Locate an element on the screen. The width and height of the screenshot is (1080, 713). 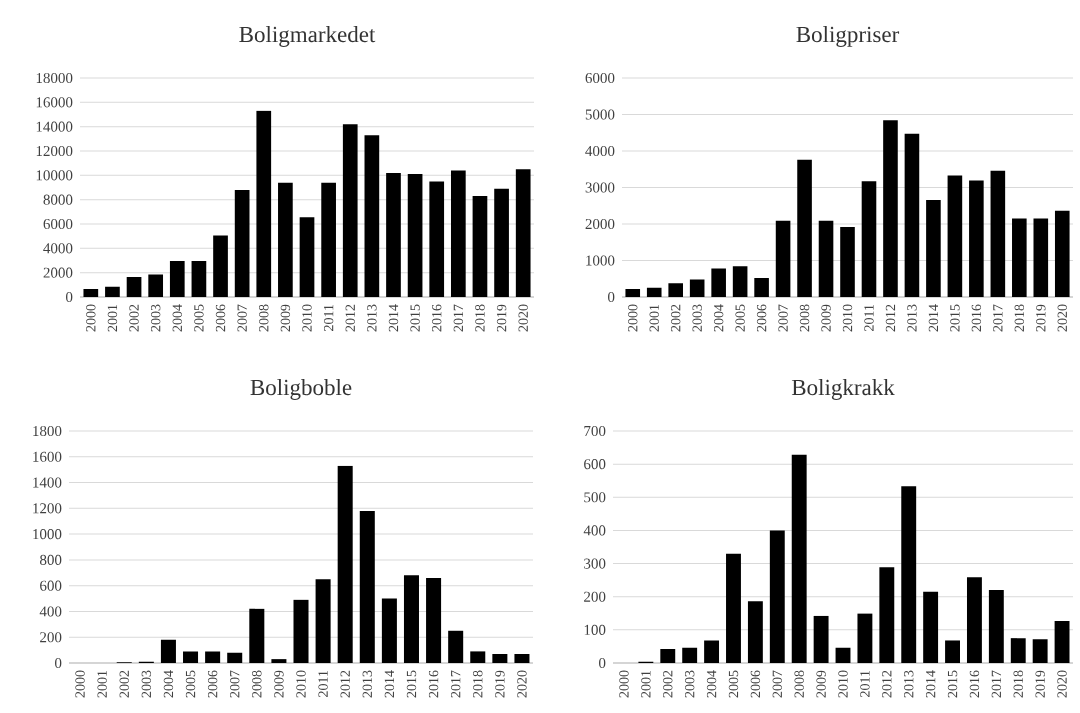
chart-title: Boligpriser is located at coordinates (848, 36).